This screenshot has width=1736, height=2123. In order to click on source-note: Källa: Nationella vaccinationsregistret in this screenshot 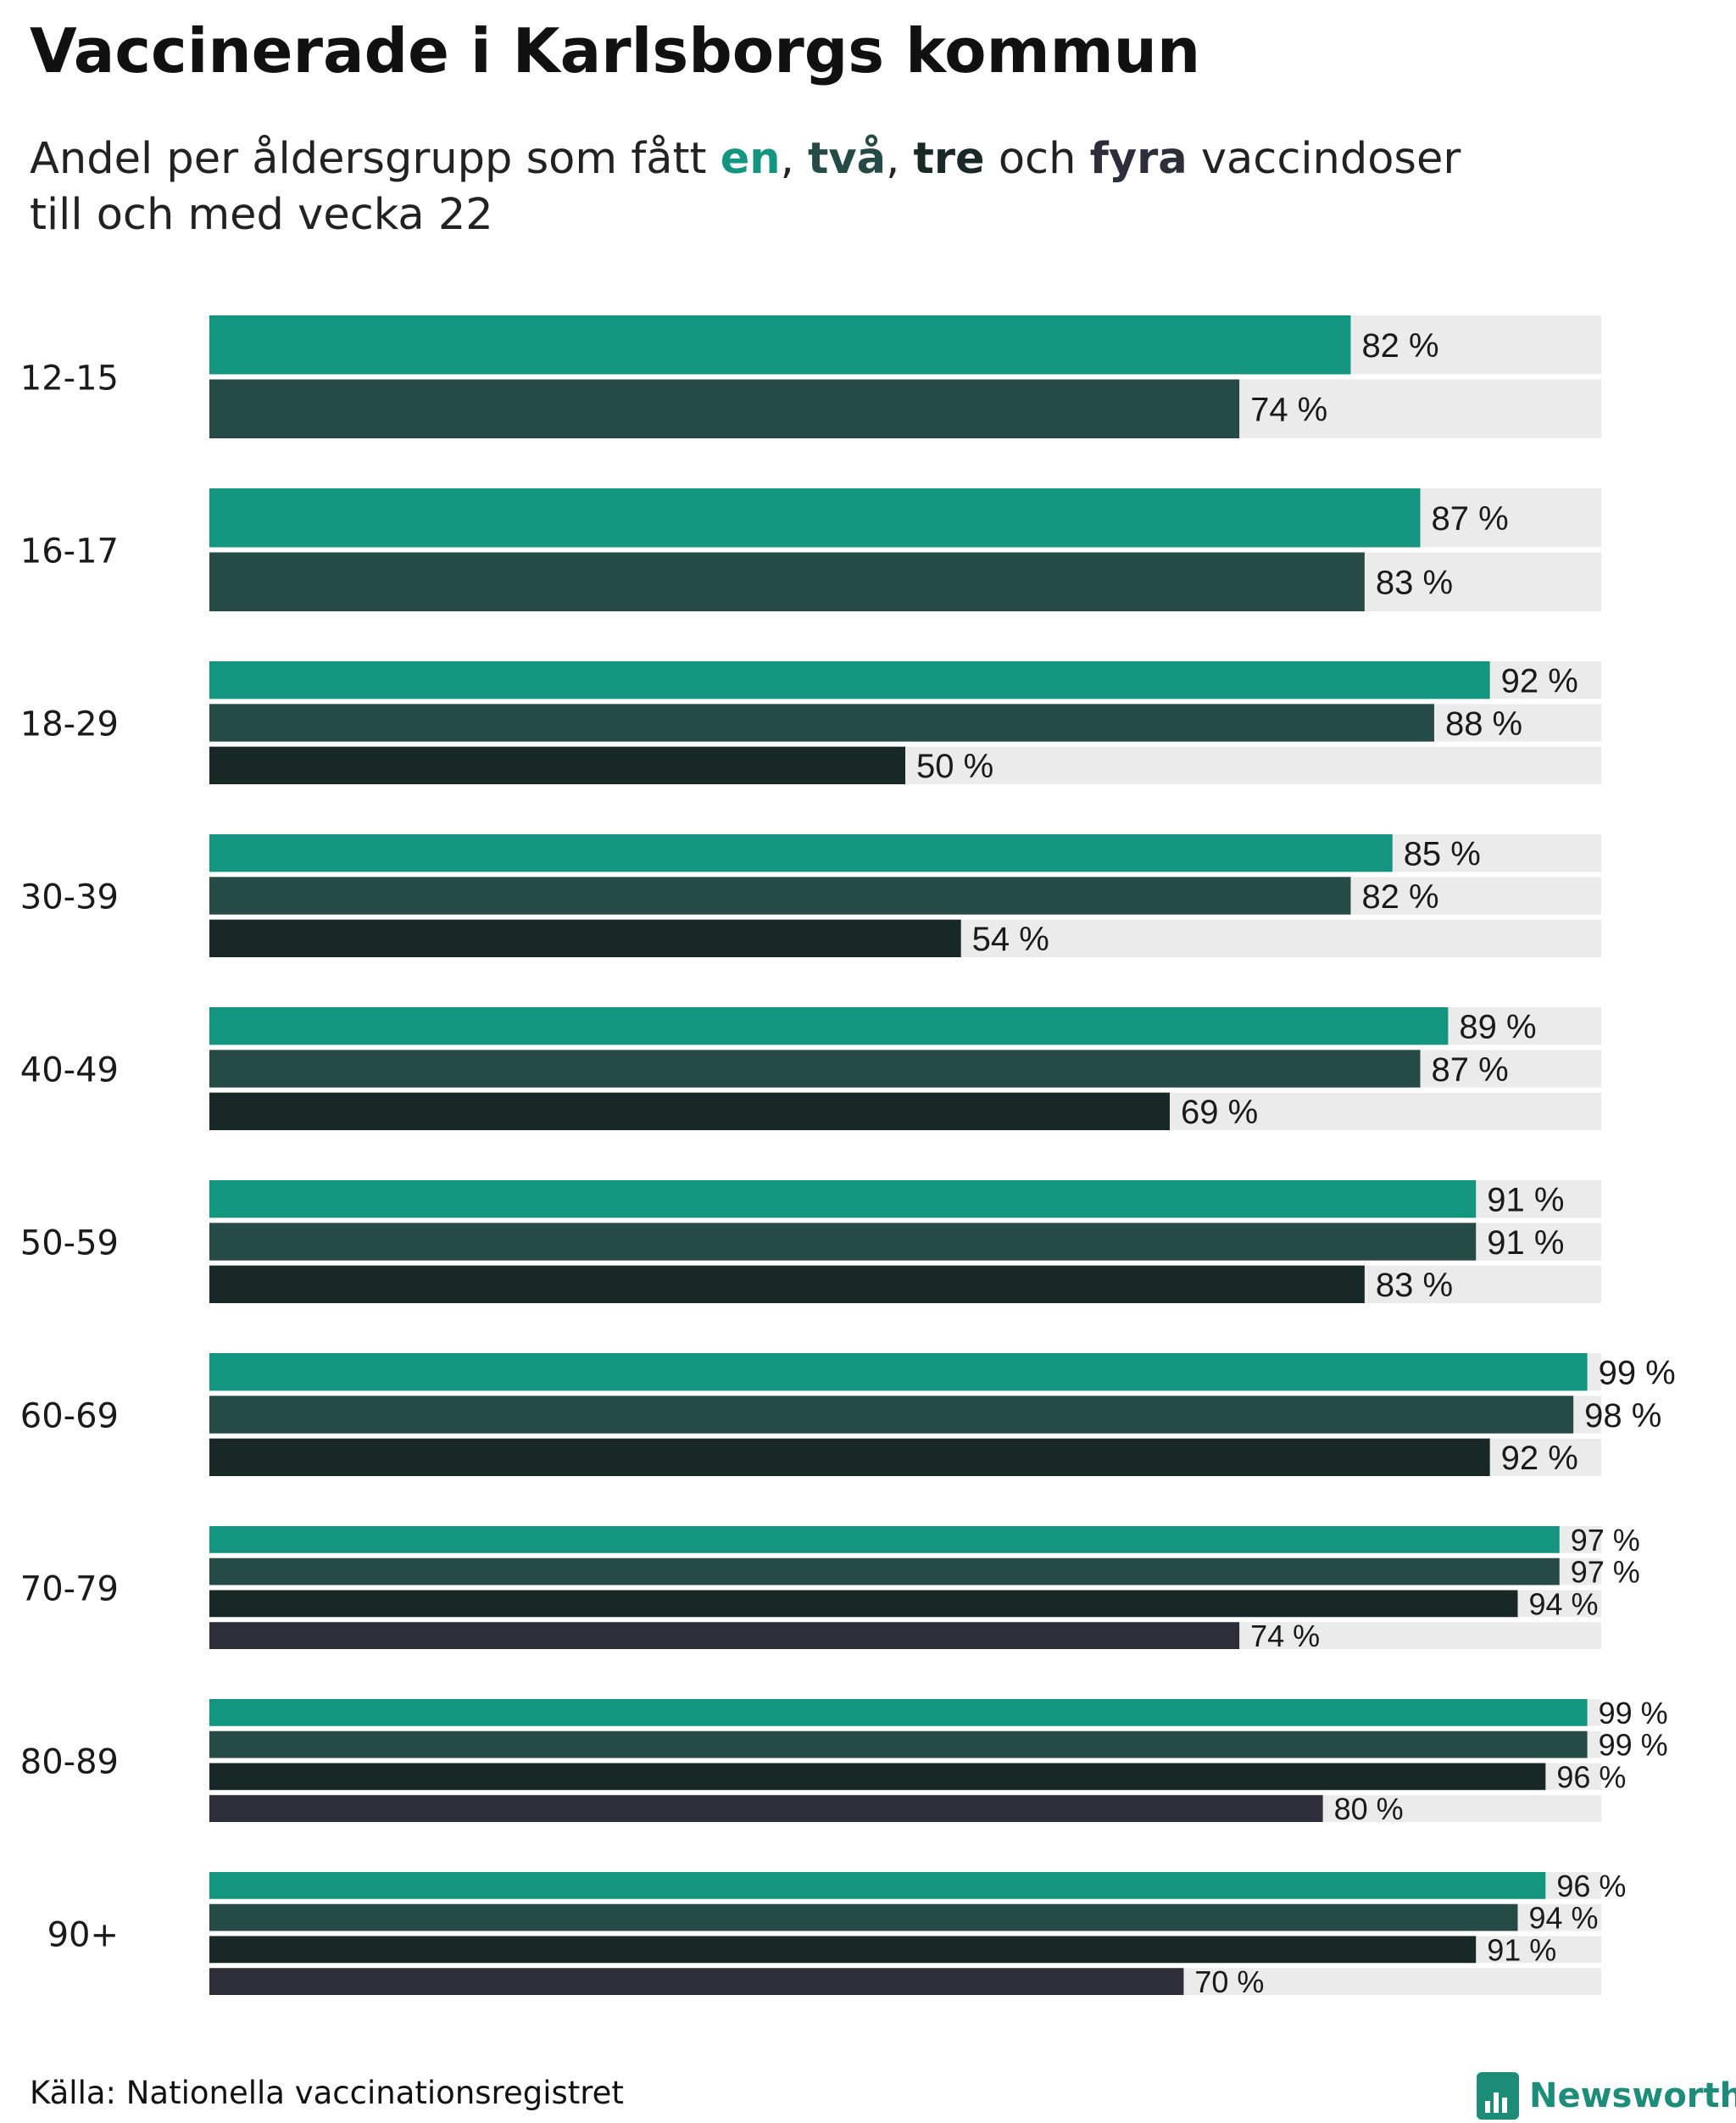, I will do `click(327, 2093)`.